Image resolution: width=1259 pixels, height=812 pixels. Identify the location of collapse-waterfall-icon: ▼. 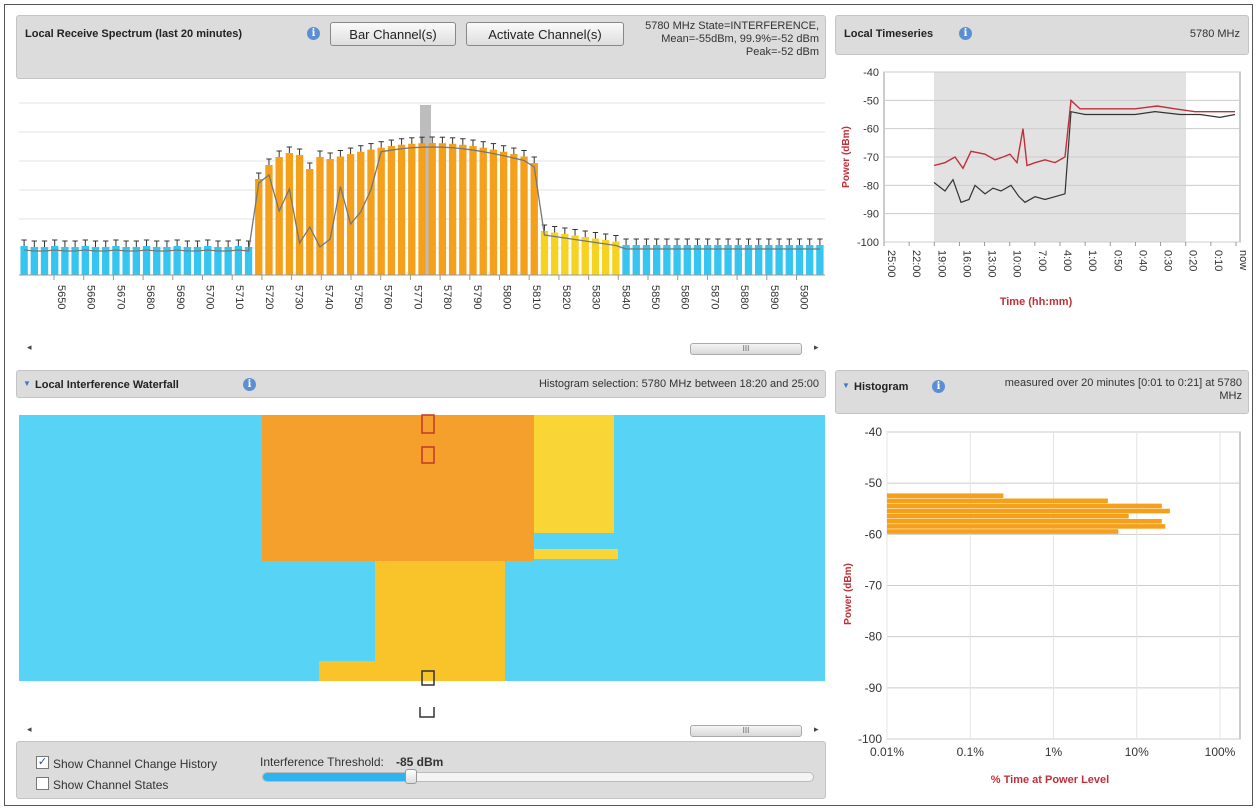
(27, 383).